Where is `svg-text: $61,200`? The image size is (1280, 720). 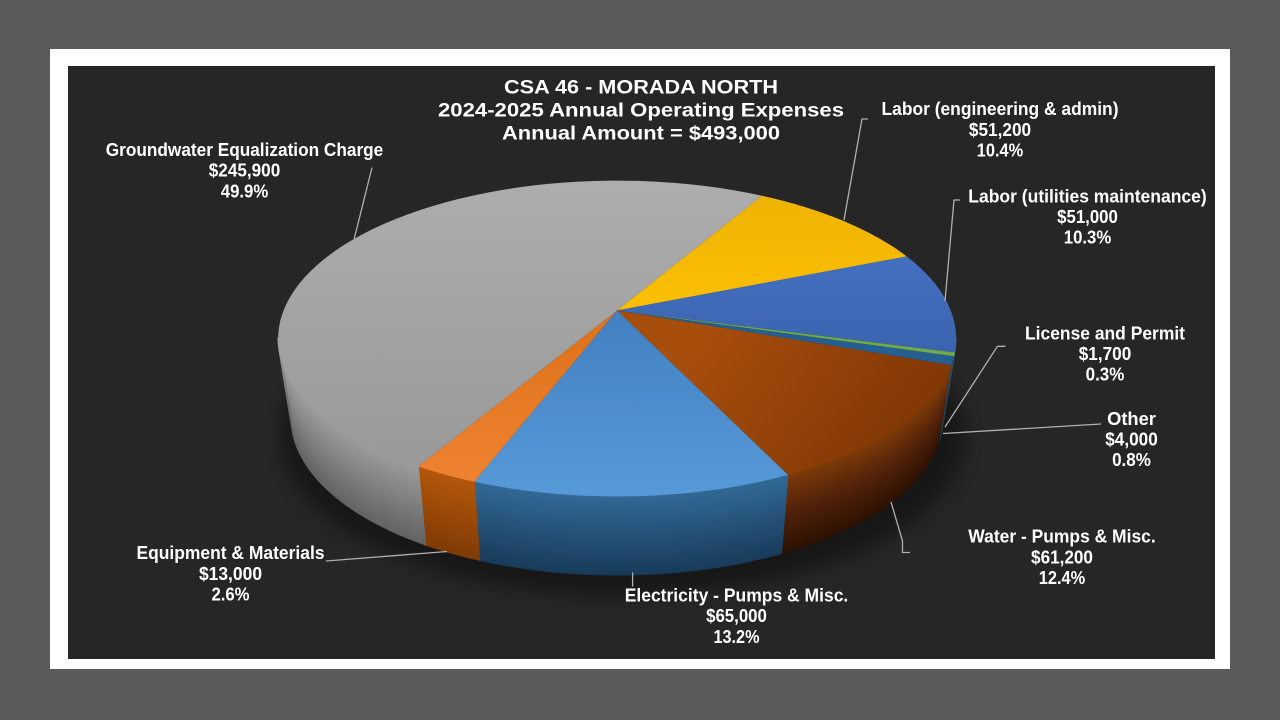 svg-text: $61,200 is located at coordinates (1062, 556).